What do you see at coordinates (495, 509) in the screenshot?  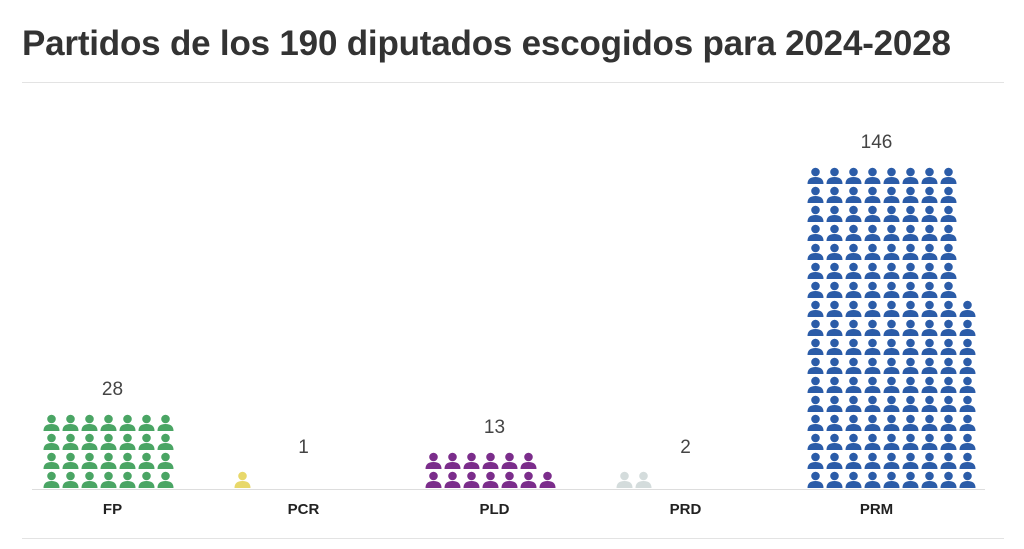 I see `category-label-pld: PLD` at bounding box center [495, 509].